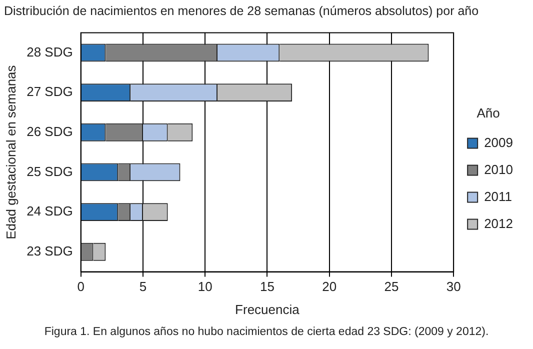 The width and height of the screenshot is (533, 349). What do you see at coordinates (267, 309) in the screenshot?
I see `x-axis-title: Frecuencia` at bounding box center [267, 309].